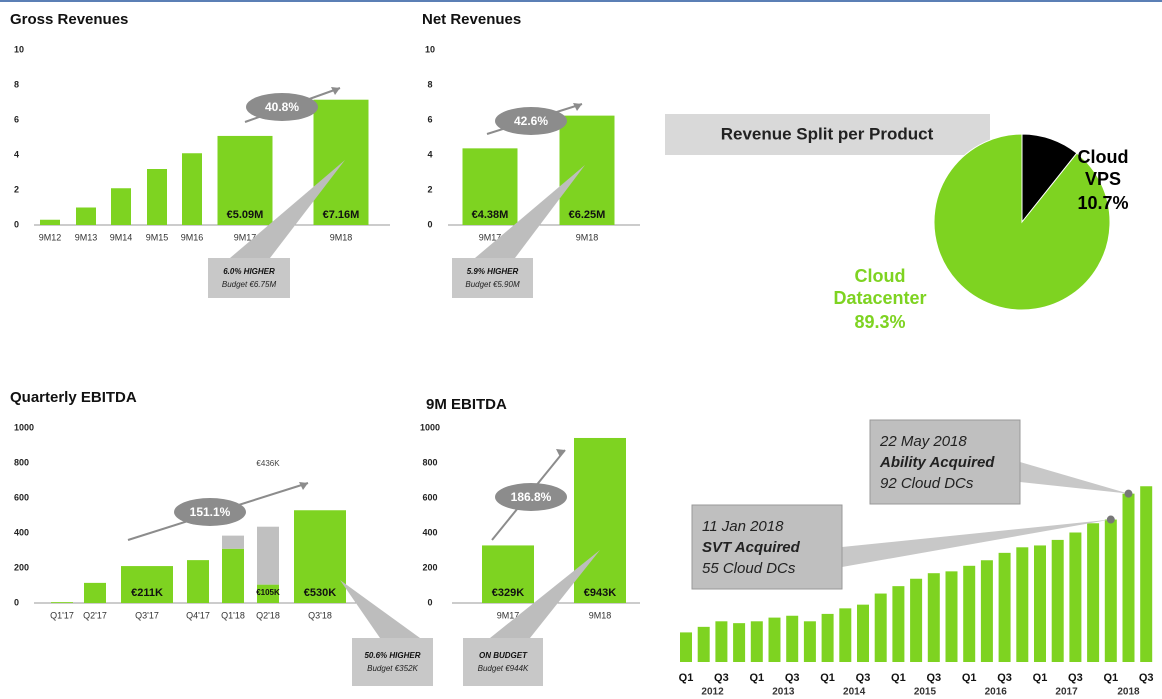 This screenshot has height=699, width=1162. Describe the element at coordinates (1128, 692) in the screenshot. I see `year-label: 2018` at that location.